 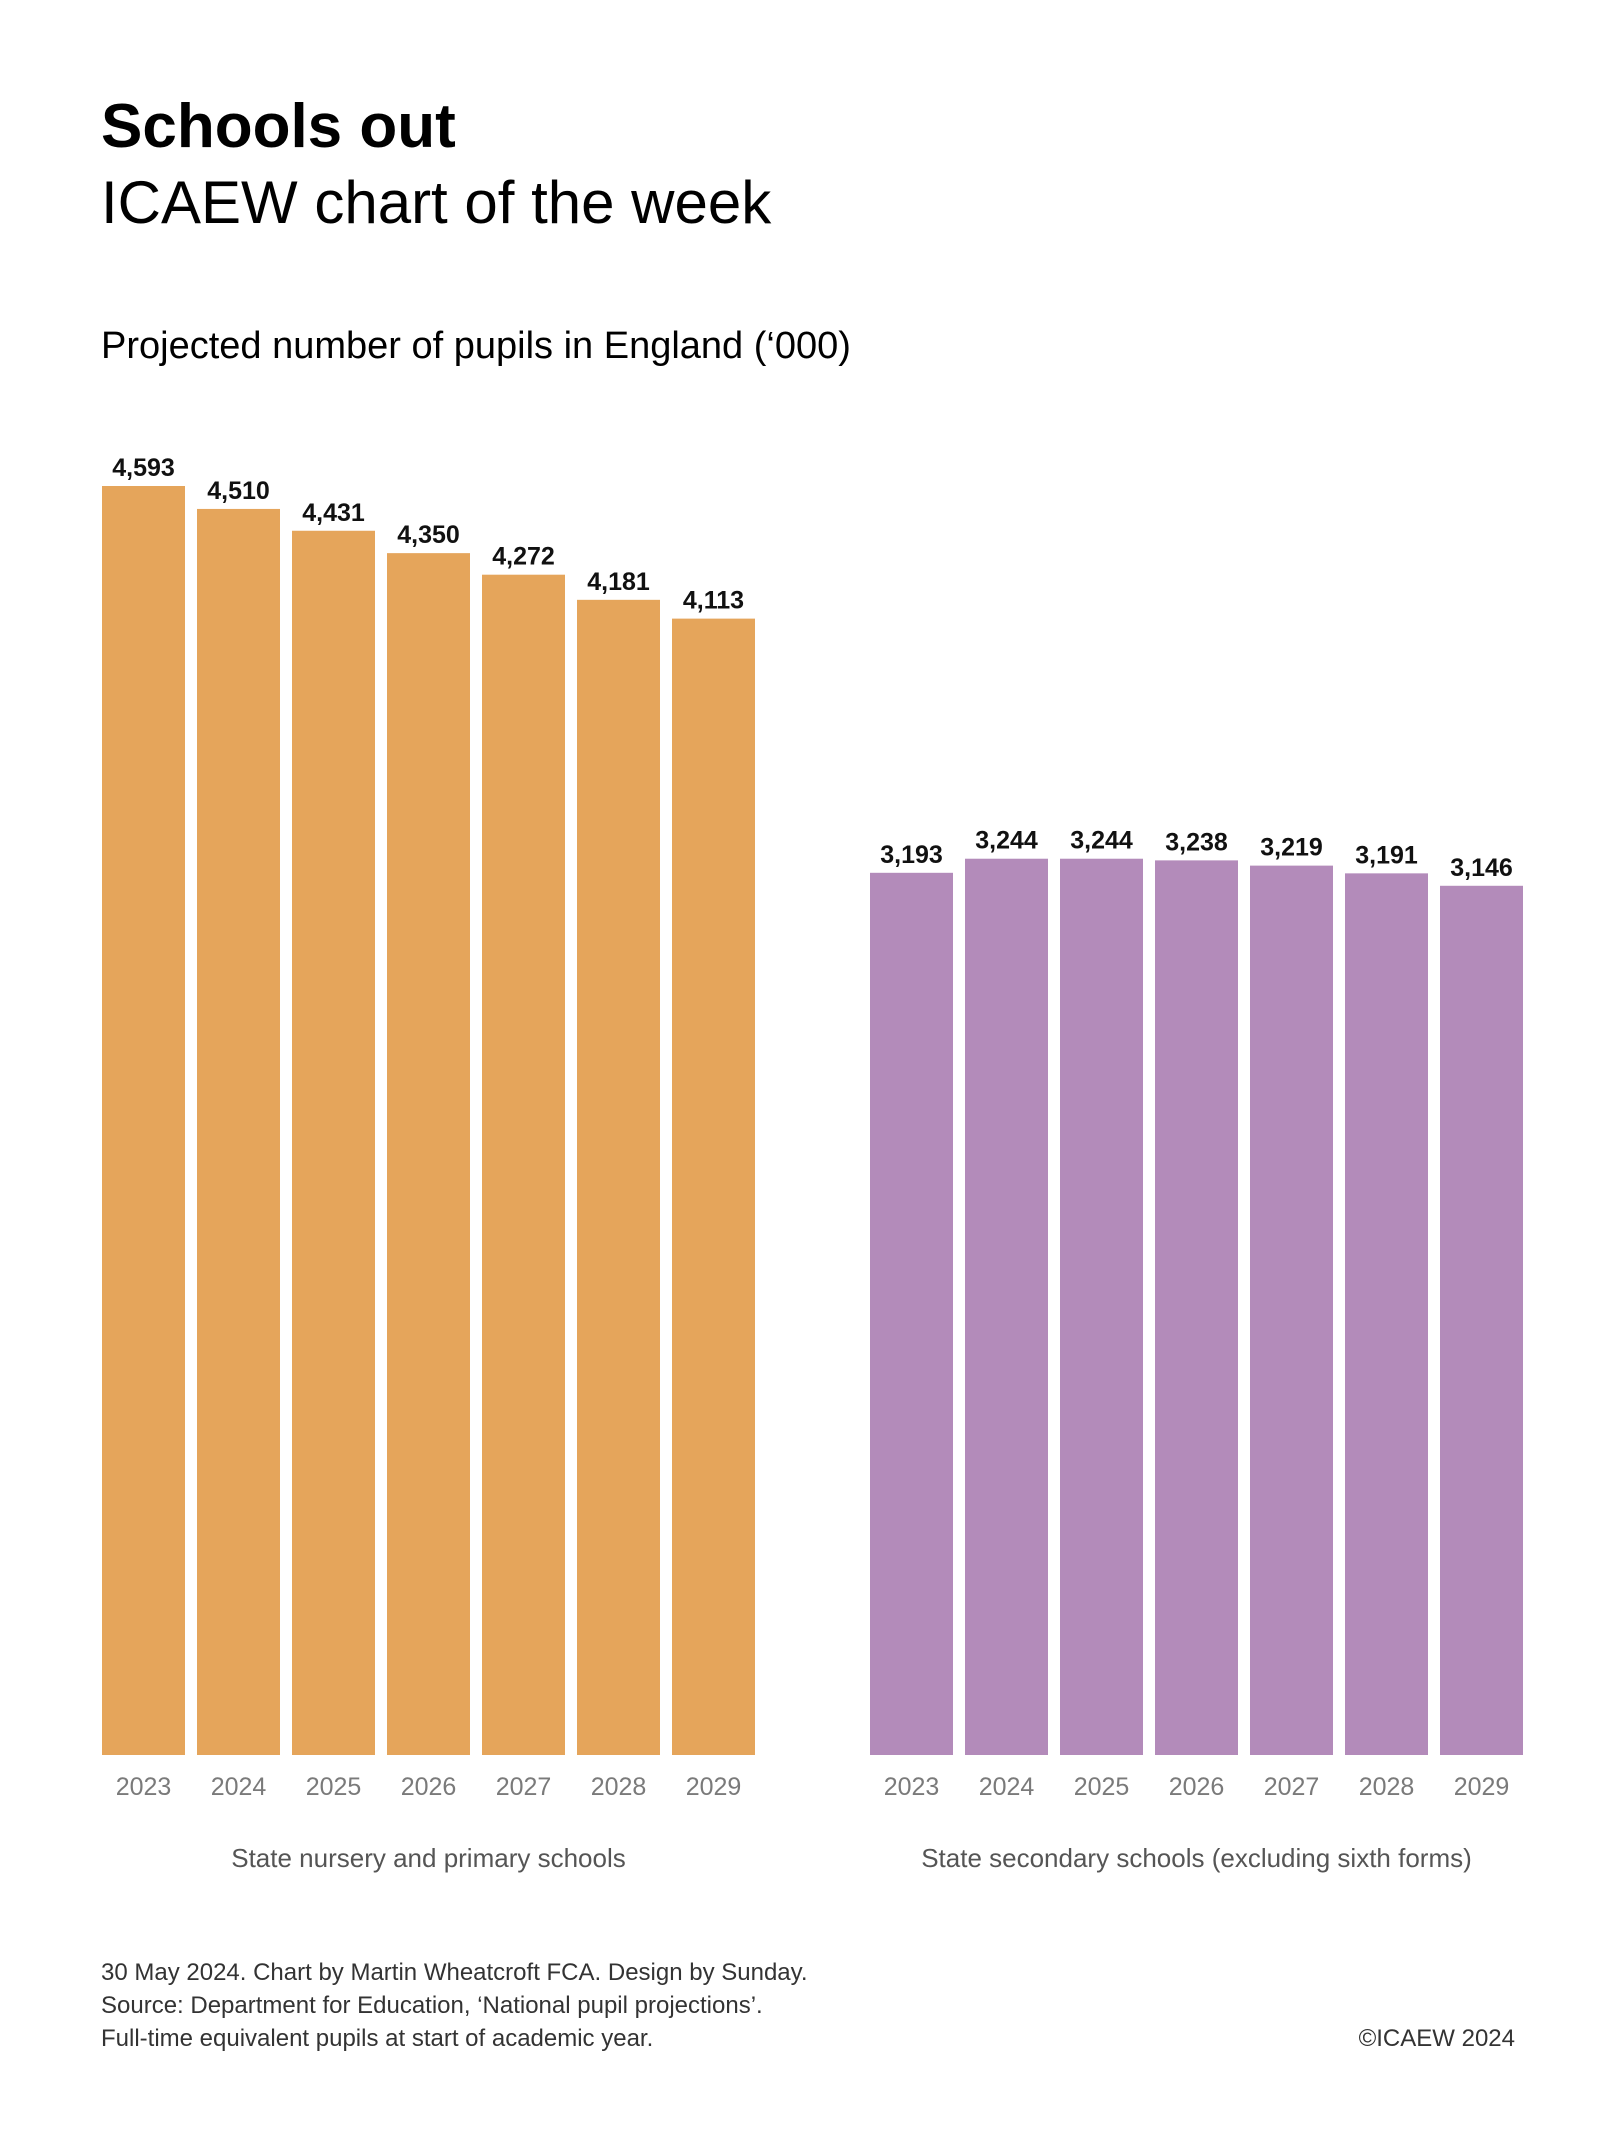 What do you see at coordinates (1436, 2038) in the screenshot?
I see `copyright: ©ICAEW 2024` at bounding box center [1436, 2038].